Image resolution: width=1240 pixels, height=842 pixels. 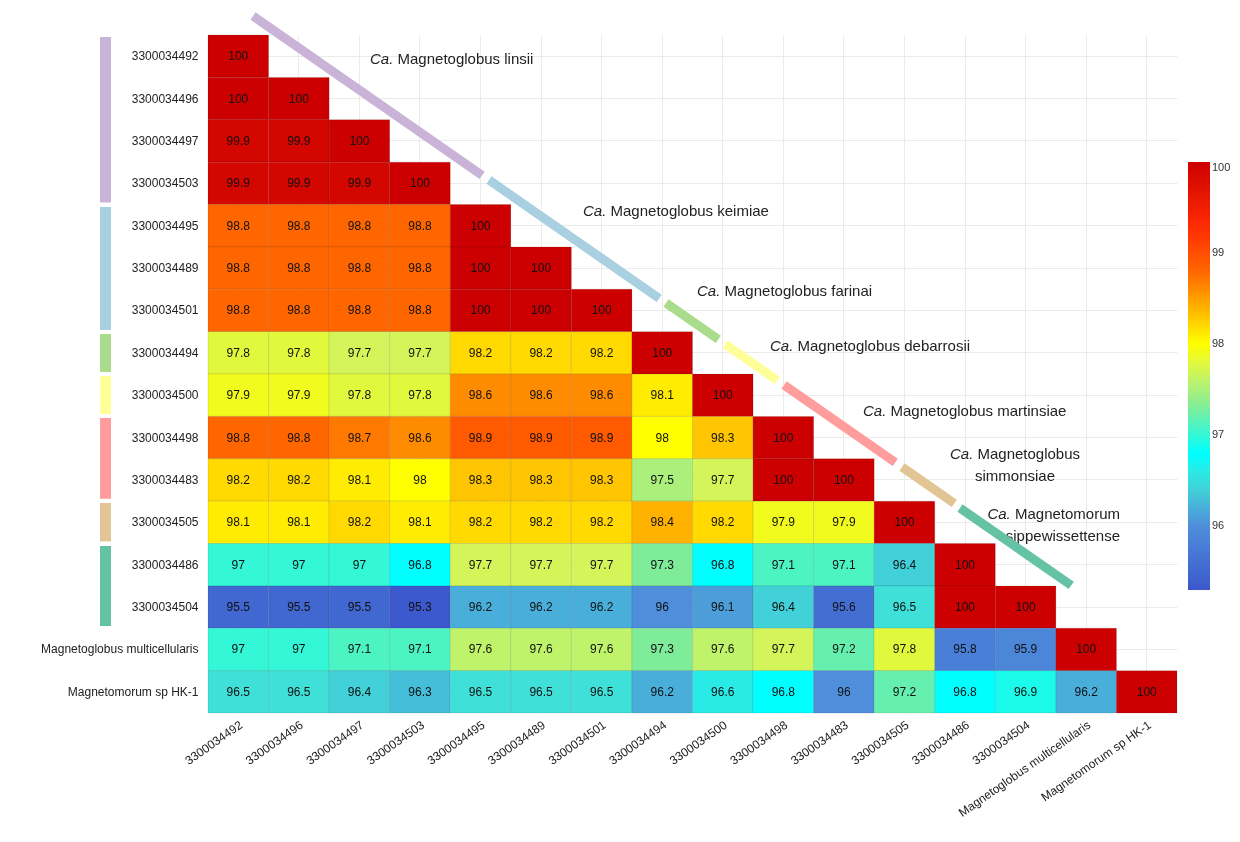 I want to click on color-bar-label: 100, so click(x=1221, y=167).